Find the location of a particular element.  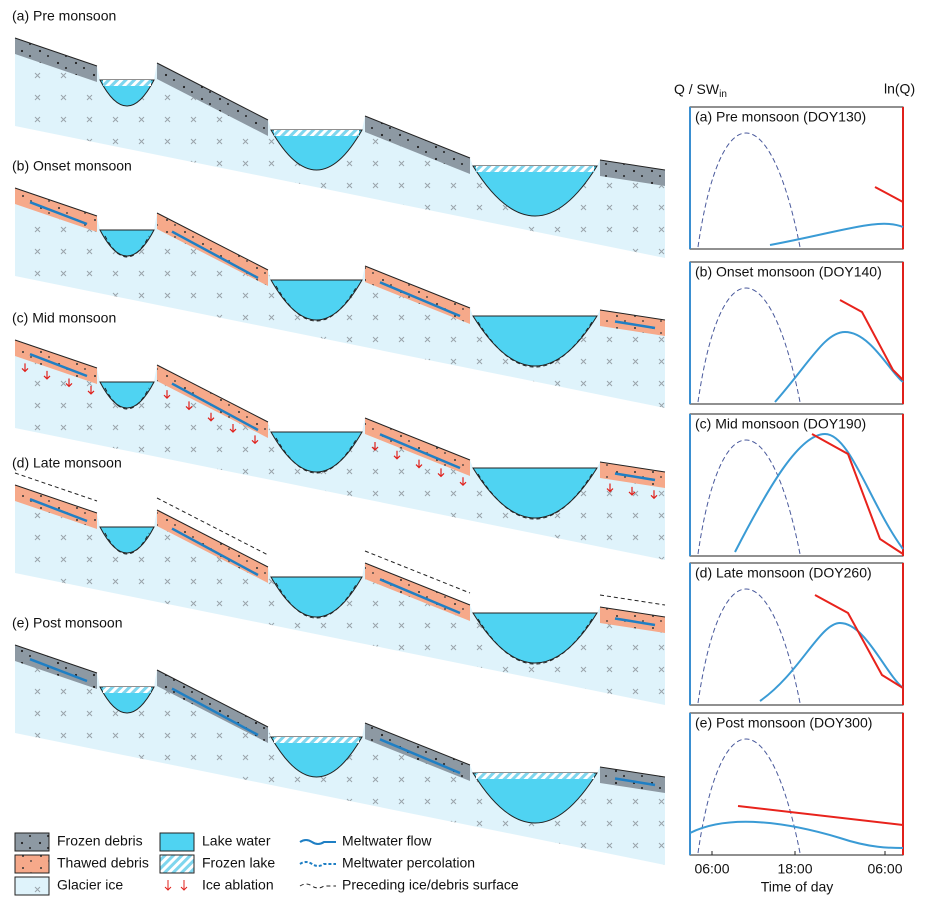

legend-entry: Meltwater flow is located at coordinates (365, 841).